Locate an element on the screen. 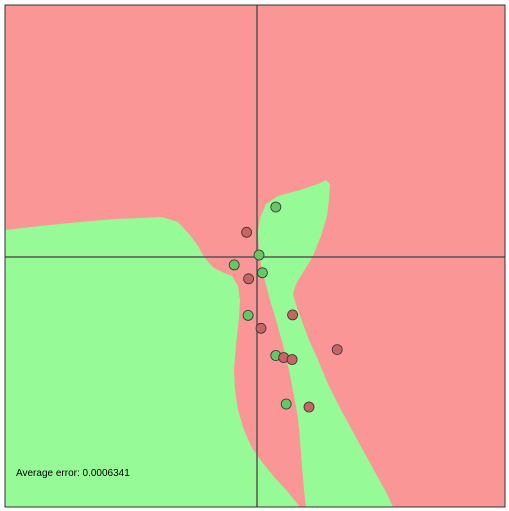  average-error-label: Average error: 0.0006341 is located at coordinates (73, 473).